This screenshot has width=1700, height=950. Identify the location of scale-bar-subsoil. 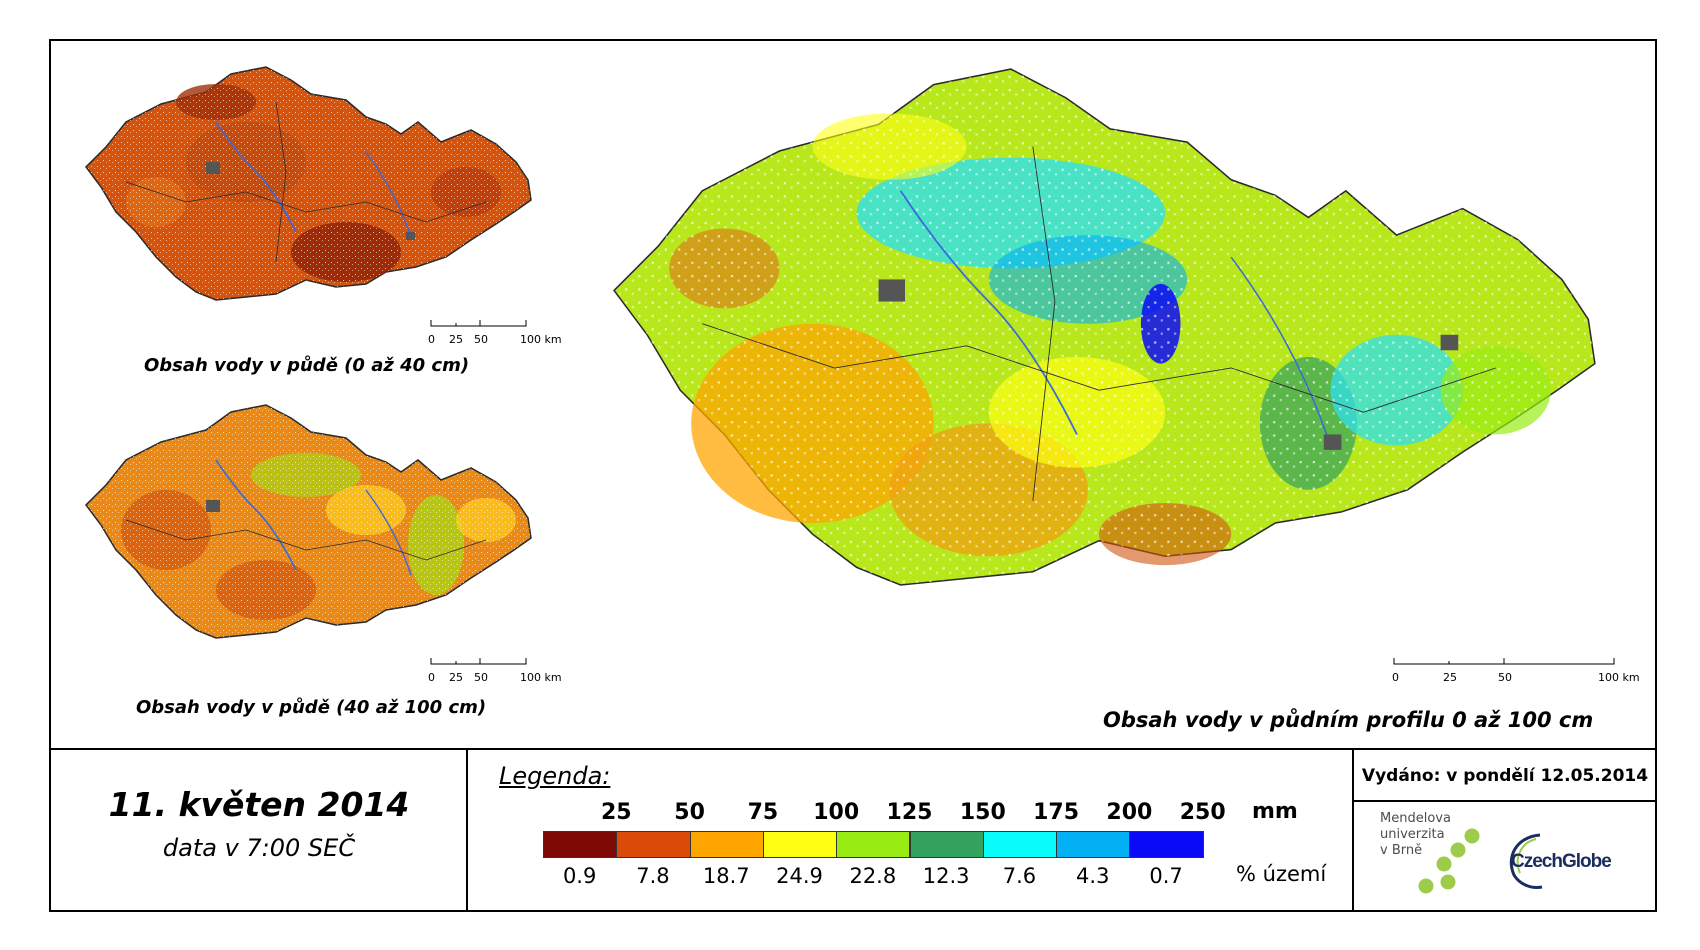
(478, 661).